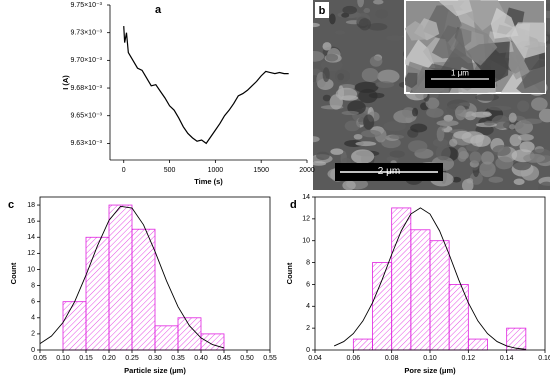 This screenshot has height=380, width=550. Describe the element at coordinates (430, 370) in the screenshot. I see `x-axis-title: Pore size (μm)` at that location.